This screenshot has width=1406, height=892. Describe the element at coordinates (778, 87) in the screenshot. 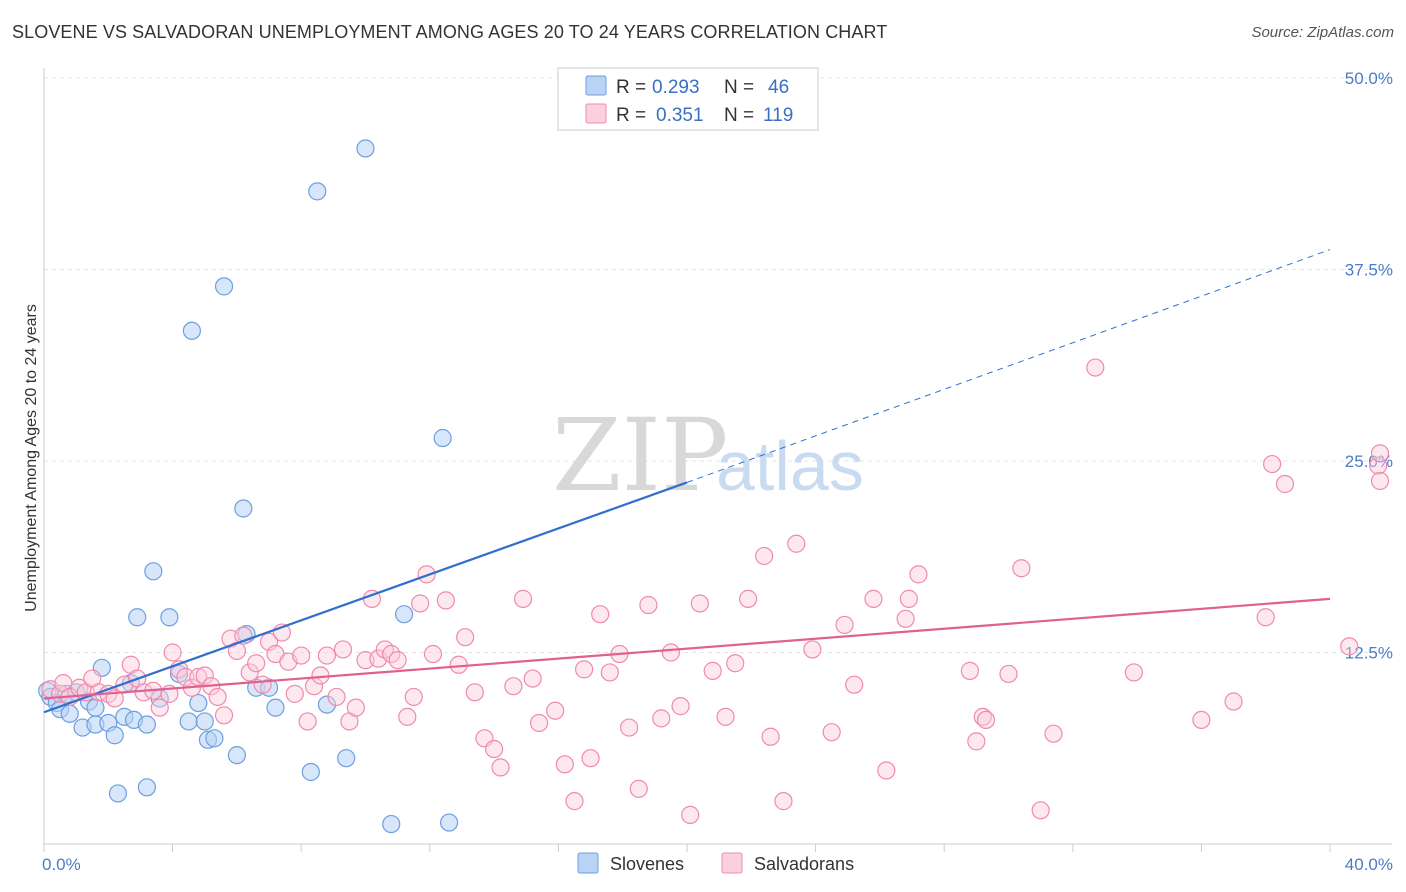

I see `legend-n-value-1: 46` at that location.